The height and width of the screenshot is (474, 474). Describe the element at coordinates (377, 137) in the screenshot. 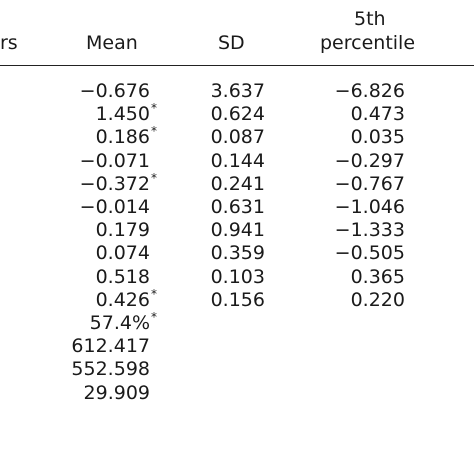

I see `cell-5th-percentile: 0.035` at that location.